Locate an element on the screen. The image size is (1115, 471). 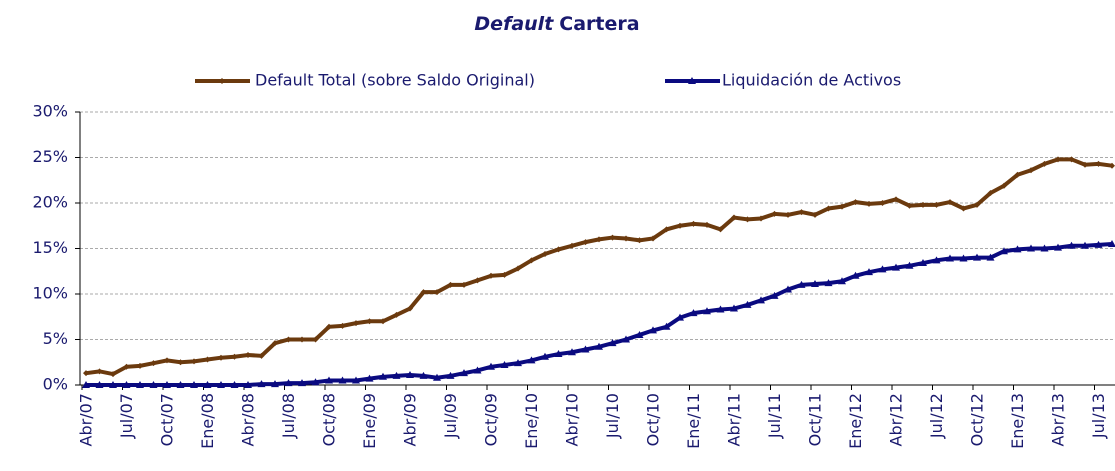
x-tick-label: Abr/07 is located at coordinates (86, 419).